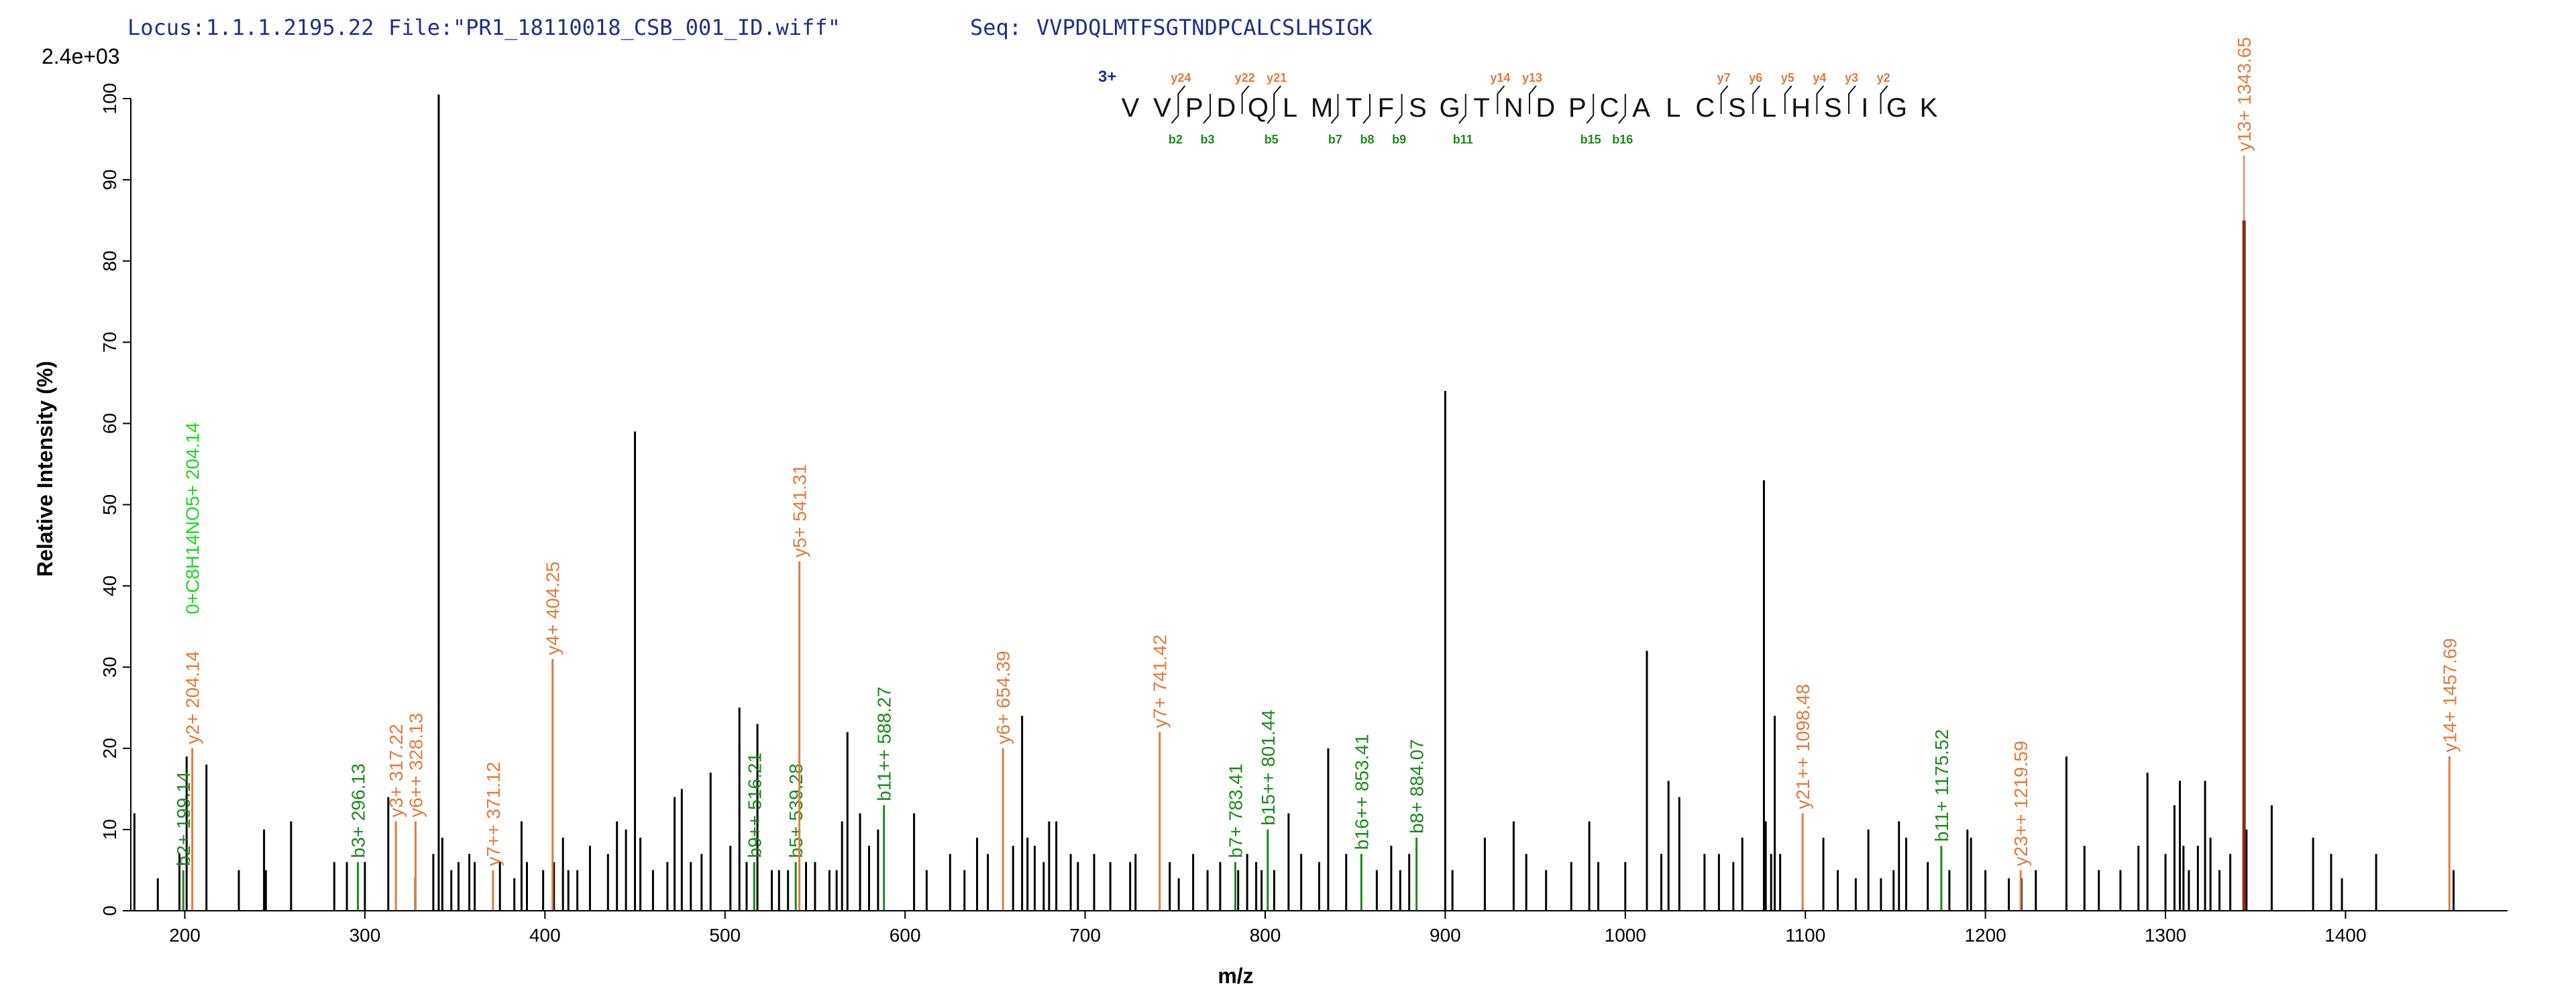 This screenshot has height=1008, width=2576. What do you see at coordinates (1787, 78) in the screenshot?
I see `y-ion-marker: y5` at bounding box center [1787, 78].